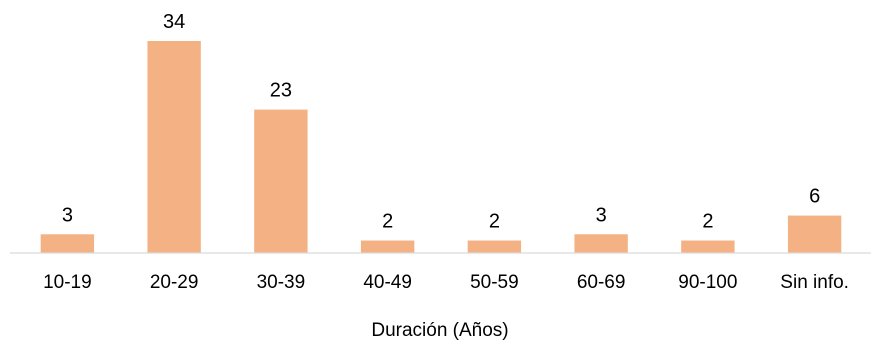 This screenshot has width=879, height=348. I want to click on x-tick-label-3: 40-49, so click(387, 282).